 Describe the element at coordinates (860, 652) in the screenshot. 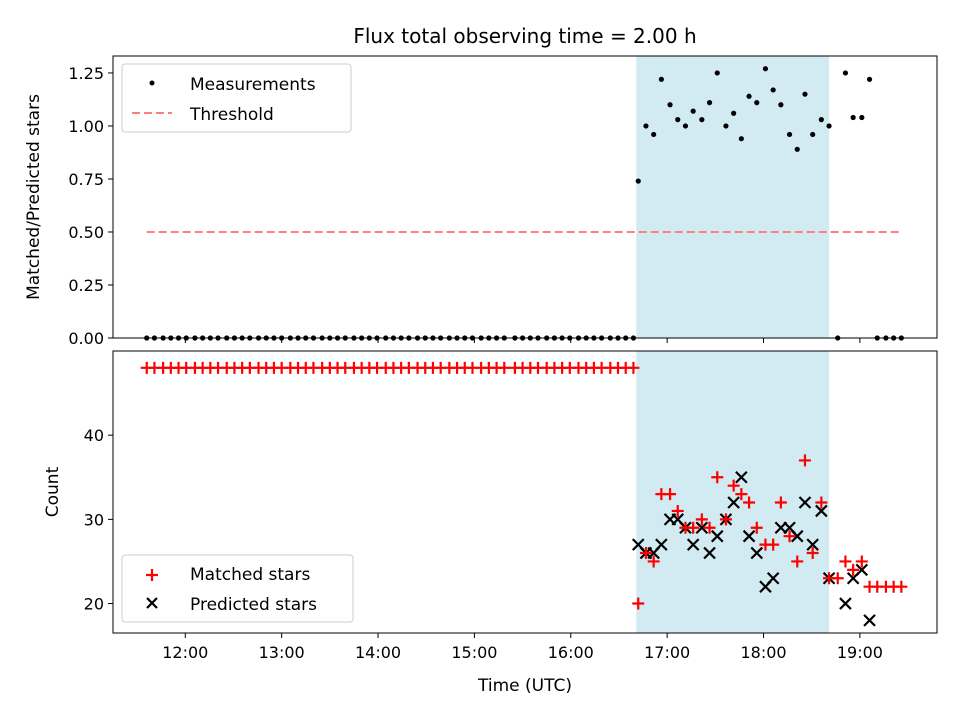

I see `x-tick-label: 19:00` at that location.